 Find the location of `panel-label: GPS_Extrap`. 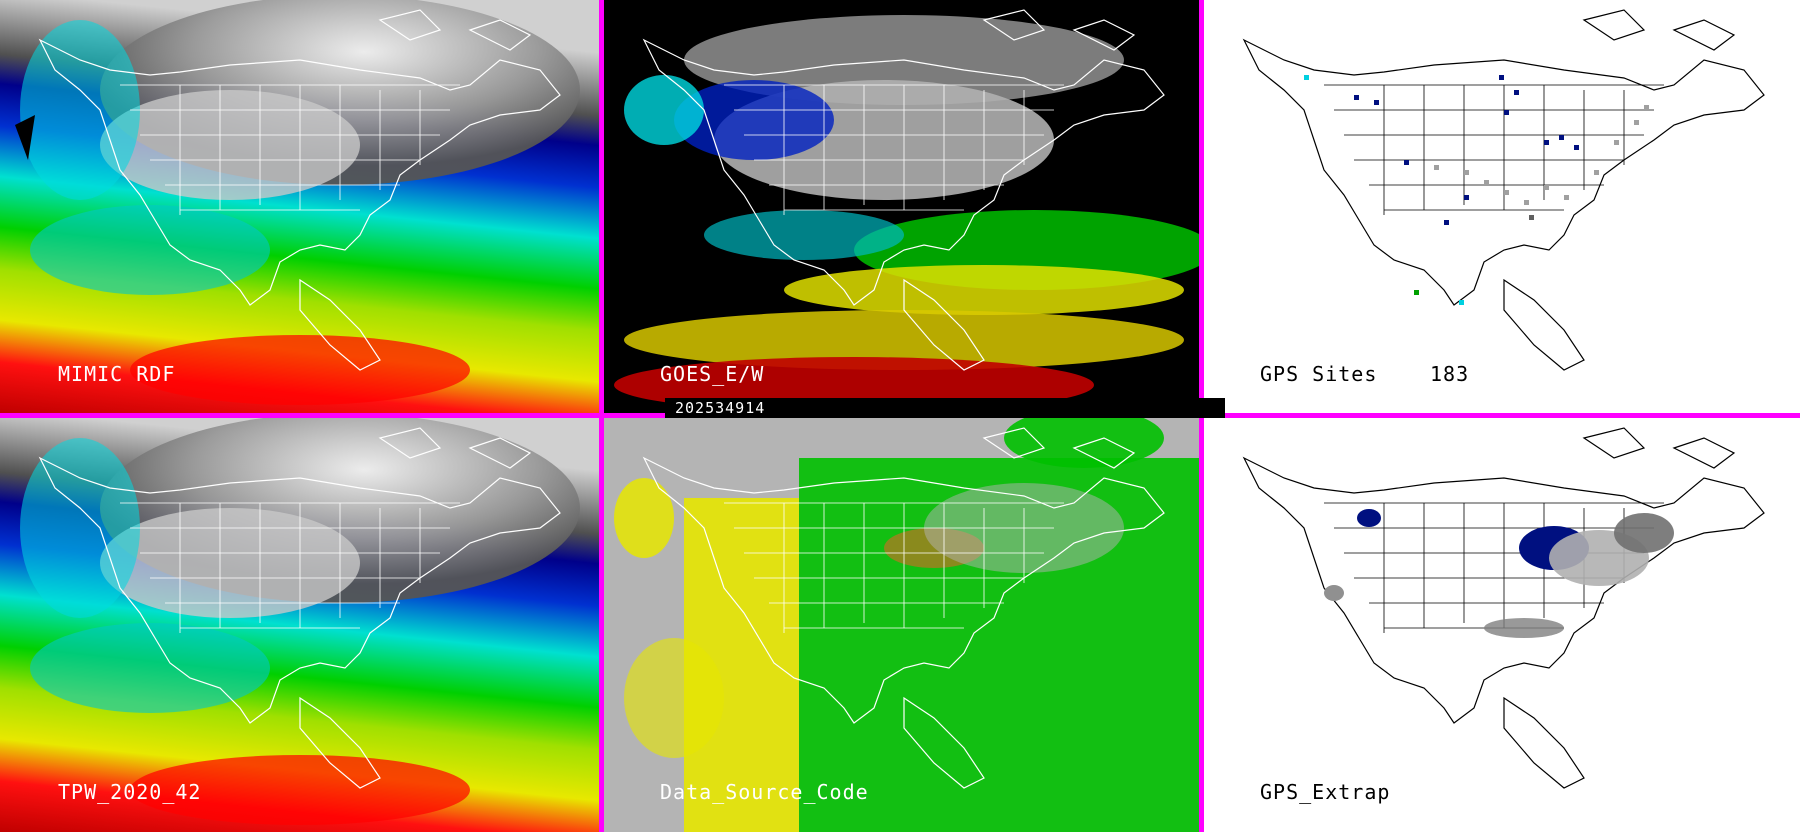

panel-label: GPS_Extrap is located at coordinates (1325, 792).